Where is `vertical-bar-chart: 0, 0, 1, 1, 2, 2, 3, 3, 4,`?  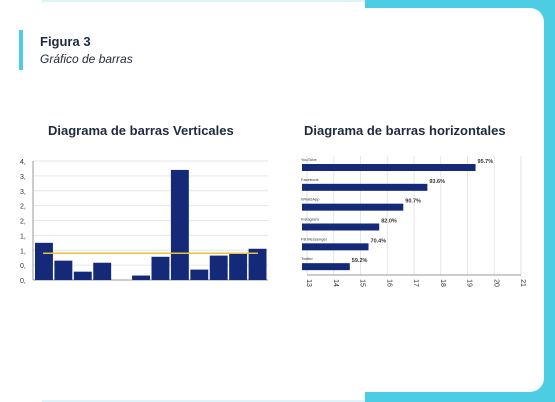 vertical-bar-chart: 0, 0, 1, 1, 2, 2, 3, 3, 4, is located at coordinates (144, 222).